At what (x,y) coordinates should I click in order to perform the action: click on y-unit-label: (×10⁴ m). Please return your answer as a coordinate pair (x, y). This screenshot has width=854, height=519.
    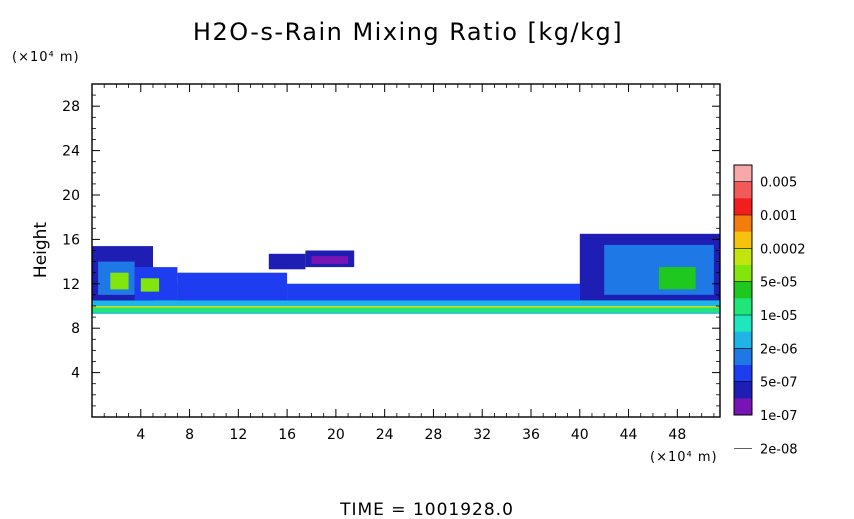
    Looking at the image, I should click on (46, 57).